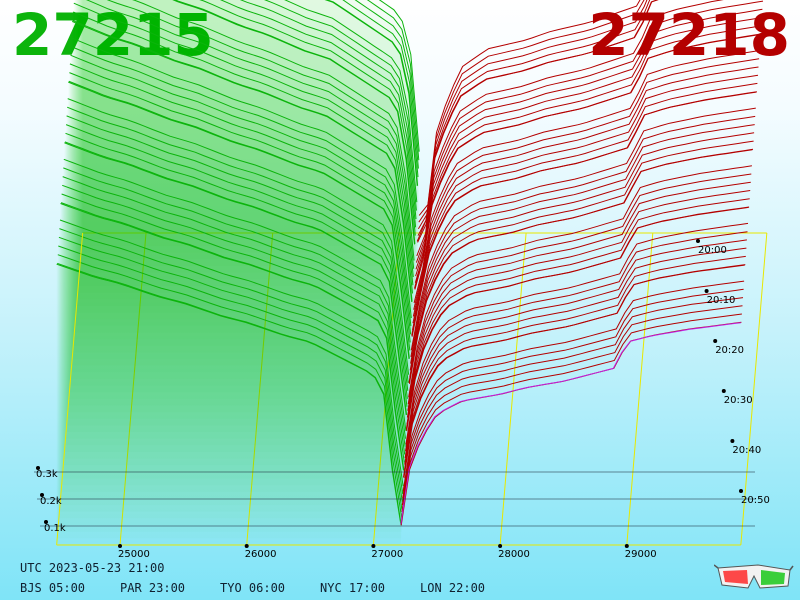  What do you see at coordinates (746, 450) in the screenshot?
I see `time-tick-label: 20:40` at bounding box center [746, 450].